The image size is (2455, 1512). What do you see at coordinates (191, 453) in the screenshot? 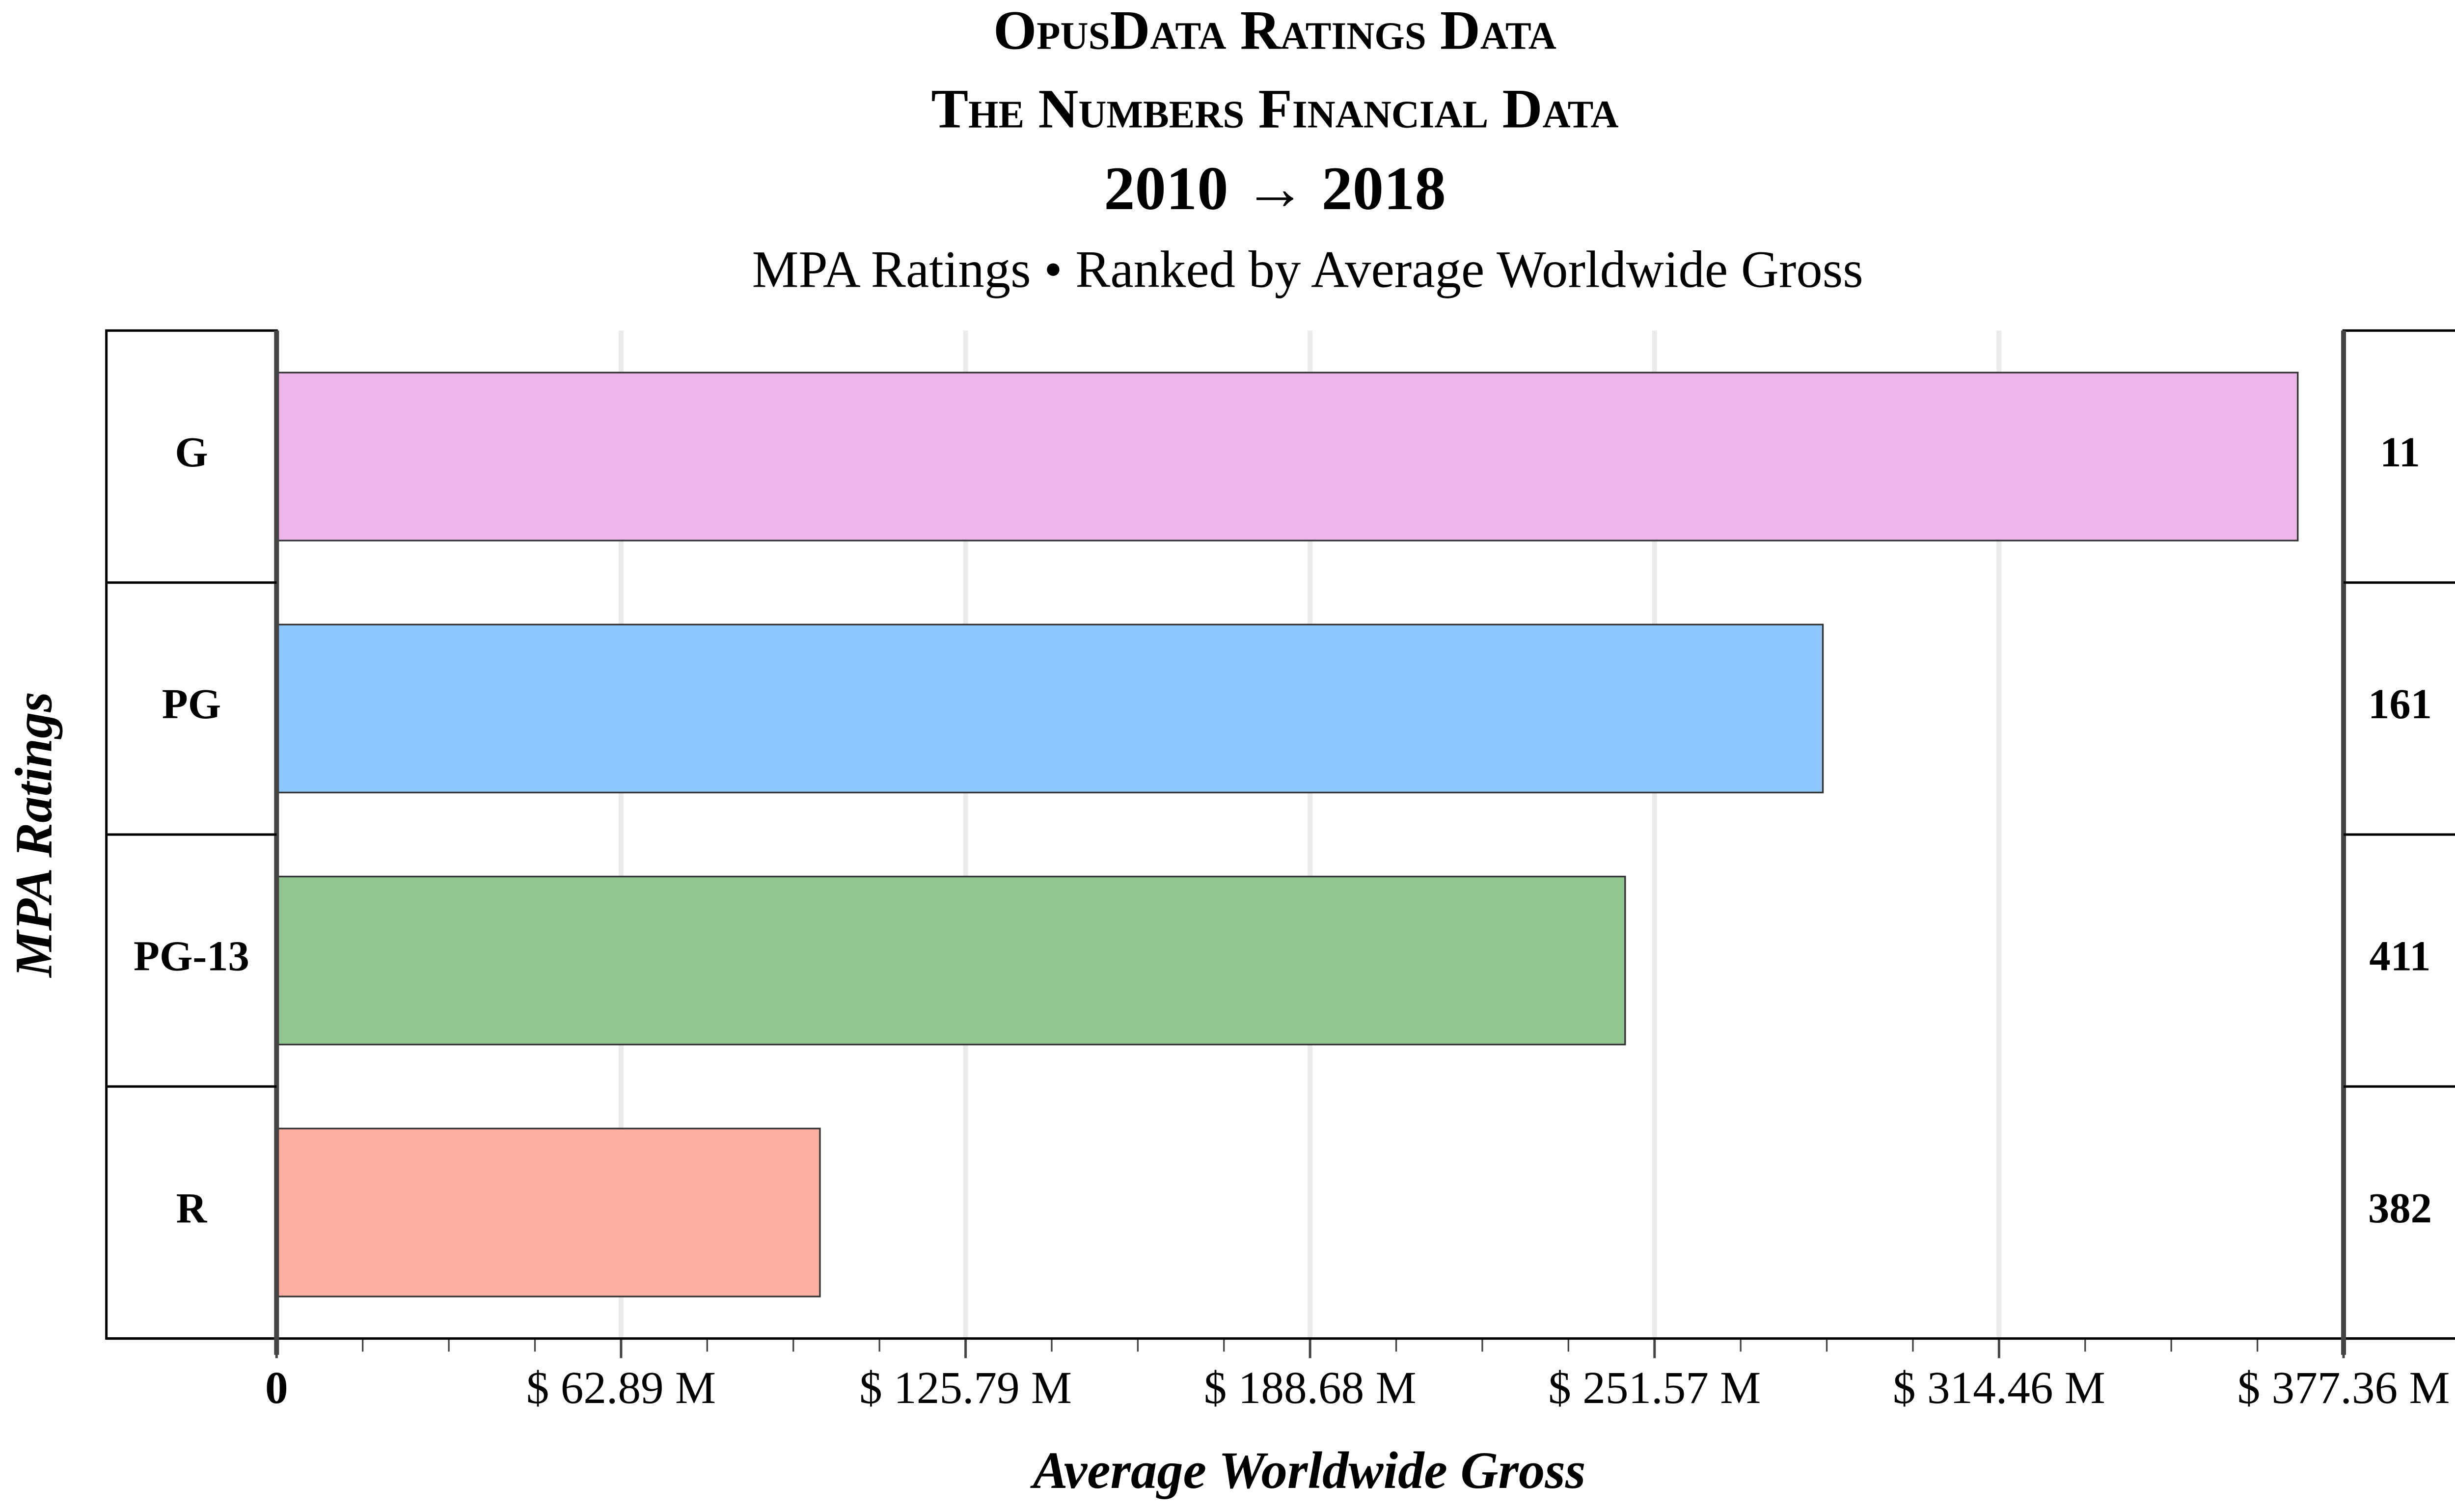
I see `category-label: G` at bounding box center [191, 453].